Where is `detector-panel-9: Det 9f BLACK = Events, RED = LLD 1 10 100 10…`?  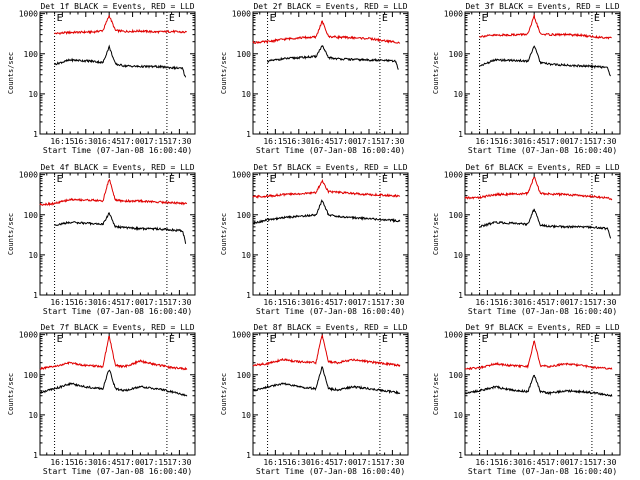 detector-panel-9: Det 9f BLACK = Events, RED = LLD 1 10 100 10… is located at coordinates (526, 399).